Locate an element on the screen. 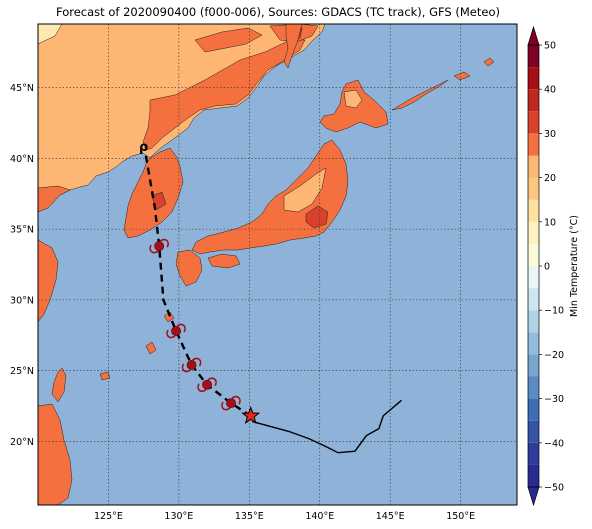 The width and height of the screenshot is (592, 529). colorbar-tick-label: 0 is located at coordinates (547, 267).